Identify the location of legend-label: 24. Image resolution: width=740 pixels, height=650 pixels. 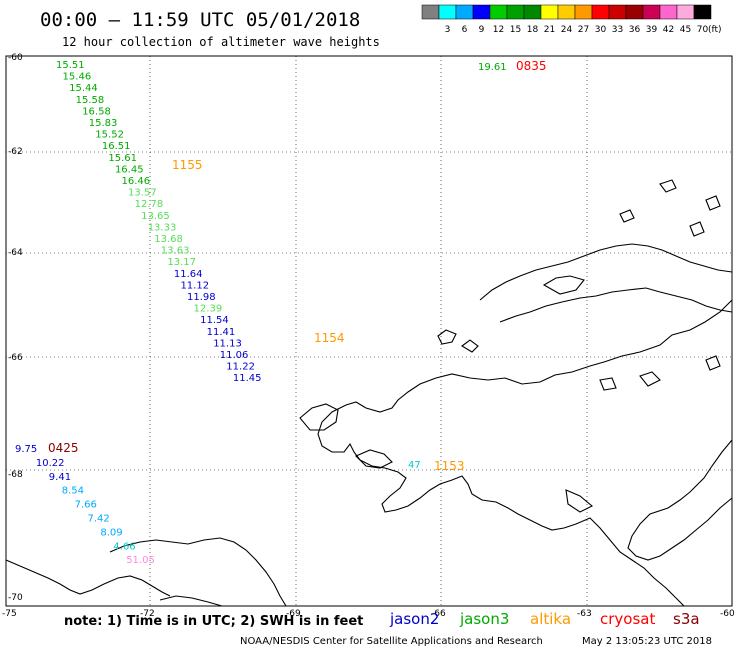
(567, 30).